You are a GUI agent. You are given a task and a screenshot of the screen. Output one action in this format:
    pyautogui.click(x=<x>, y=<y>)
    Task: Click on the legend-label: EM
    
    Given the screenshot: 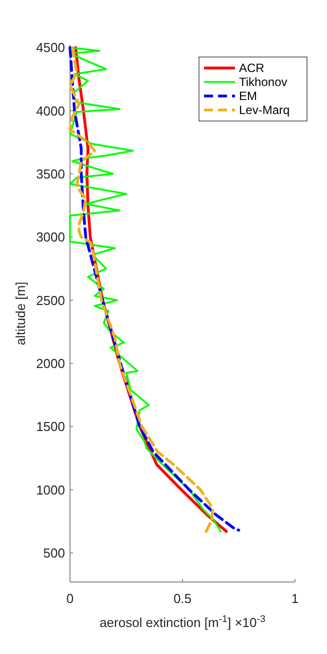 What is the action you would take?
    pyautogui.click(x=248, y=96)
    